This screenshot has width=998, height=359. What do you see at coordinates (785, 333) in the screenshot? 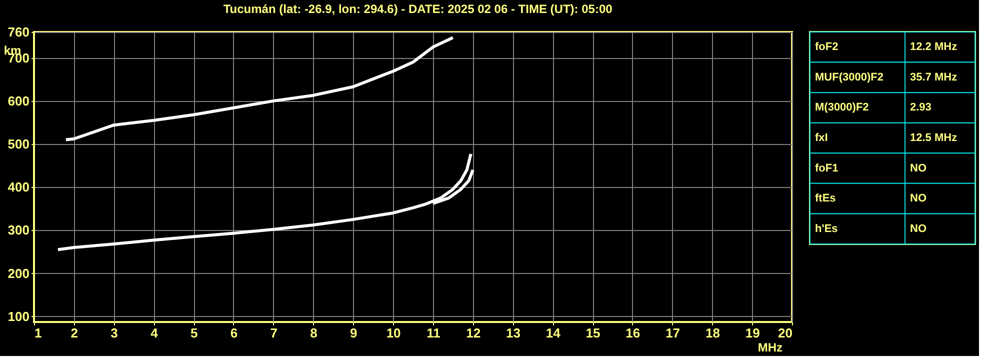
I see `x-tick-label: 20` at bounding box center [785, 333].